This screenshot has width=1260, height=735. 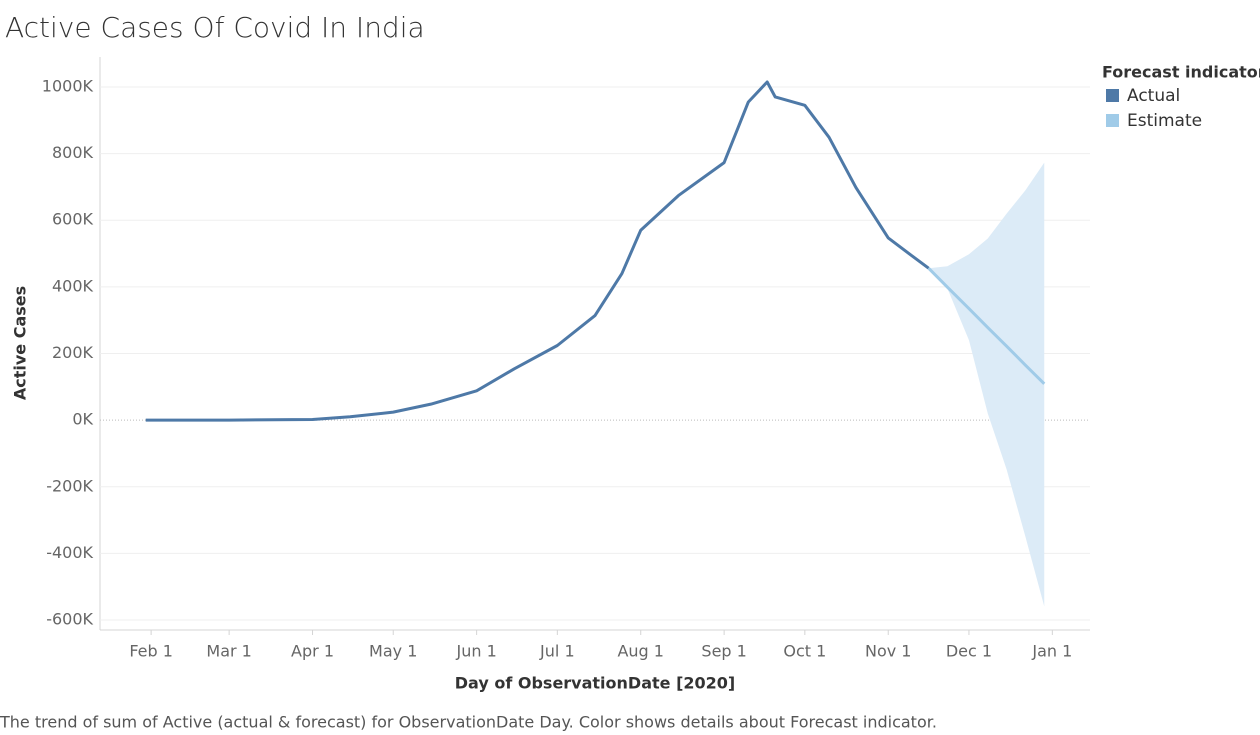 What do you see at coordinates (68, 85) in the screenshot?
I see `y-tick-label: 1000K` at bounding box center [68, 85].